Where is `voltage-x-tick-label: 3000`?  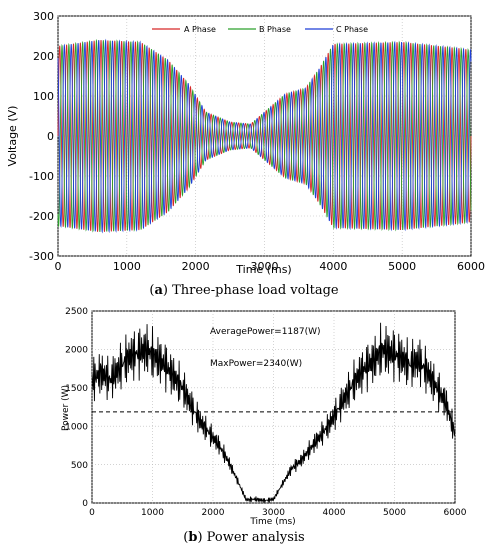 voltage-x-tick-label: 3000 is located at coordinates (265, 266).